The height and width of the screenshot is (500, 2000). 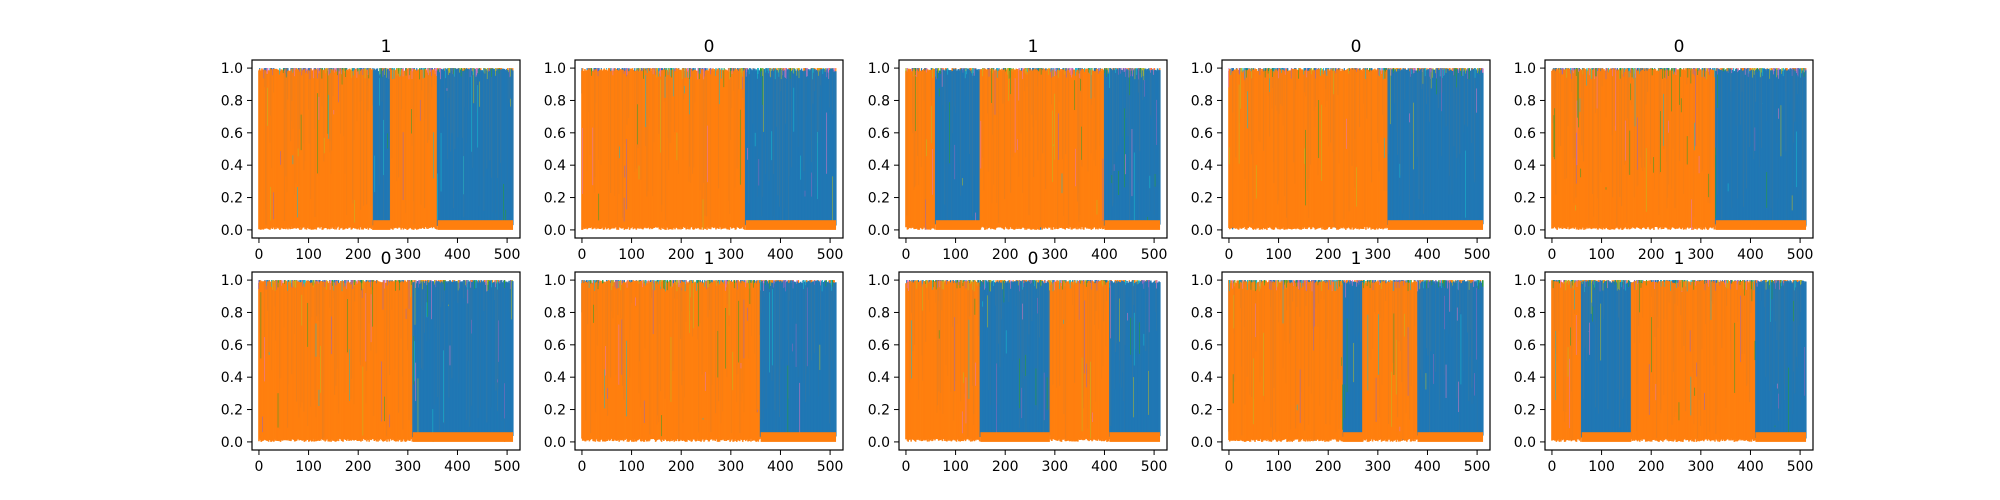 I want to click on subplot-8: 0 0 100 200 300 400 500 0.0 0.2 0.4 0.6 0.8 1.0, so click(x=1018, y=362).